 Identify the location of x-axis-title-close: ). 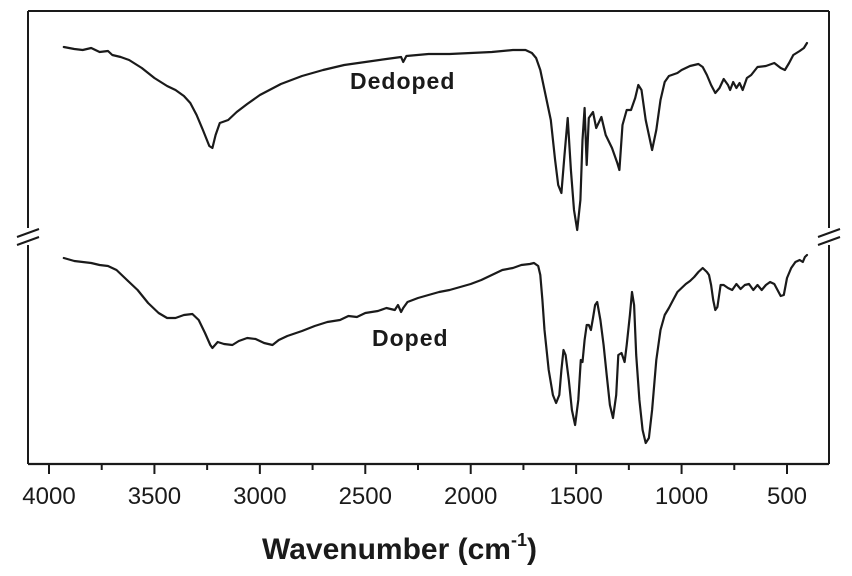
(532, 549).